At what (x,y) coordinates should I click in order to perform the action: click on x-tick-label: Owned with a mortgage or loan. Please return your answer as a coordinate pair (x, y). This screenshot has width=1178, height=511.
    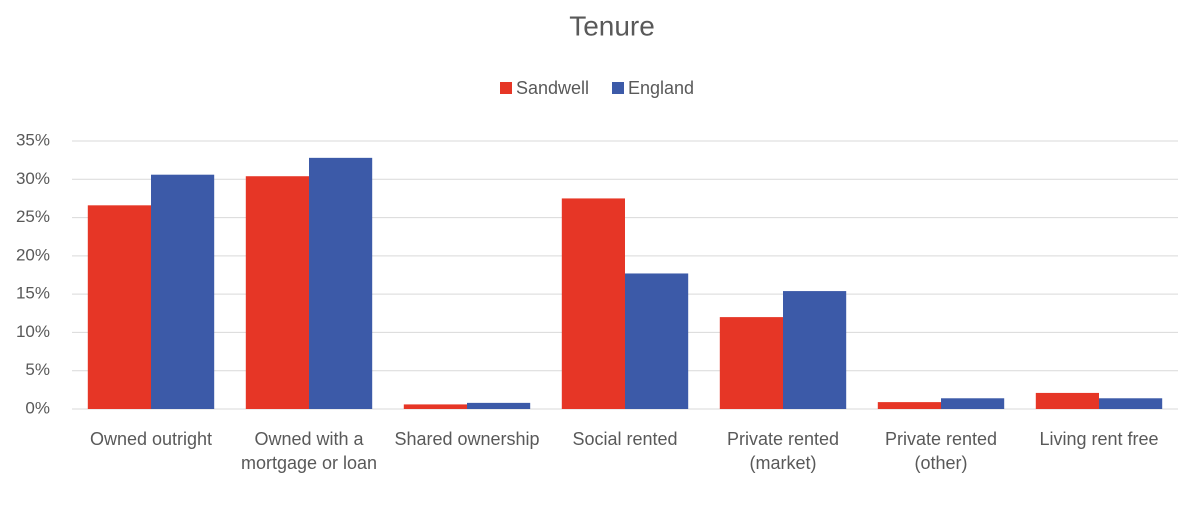
    Looking at the image, I should click on (309, 451).